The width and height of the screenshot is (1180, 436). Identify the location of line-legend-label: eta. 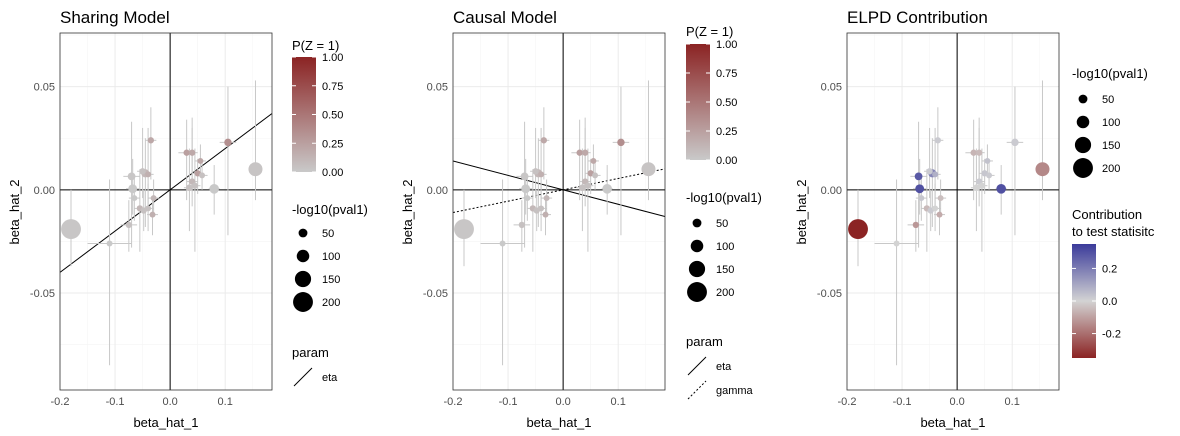
(330, 378).